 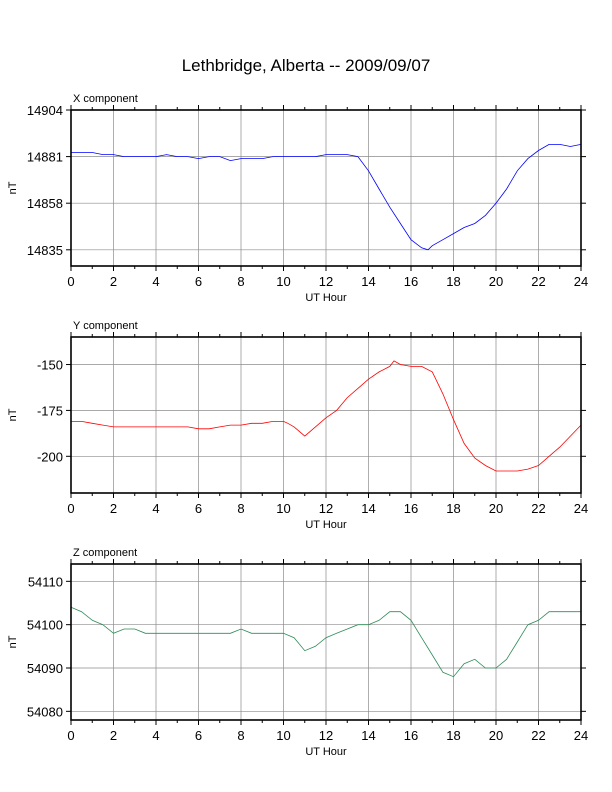 I want to click on y-tick-label: -200, so click(x=50, y=456).